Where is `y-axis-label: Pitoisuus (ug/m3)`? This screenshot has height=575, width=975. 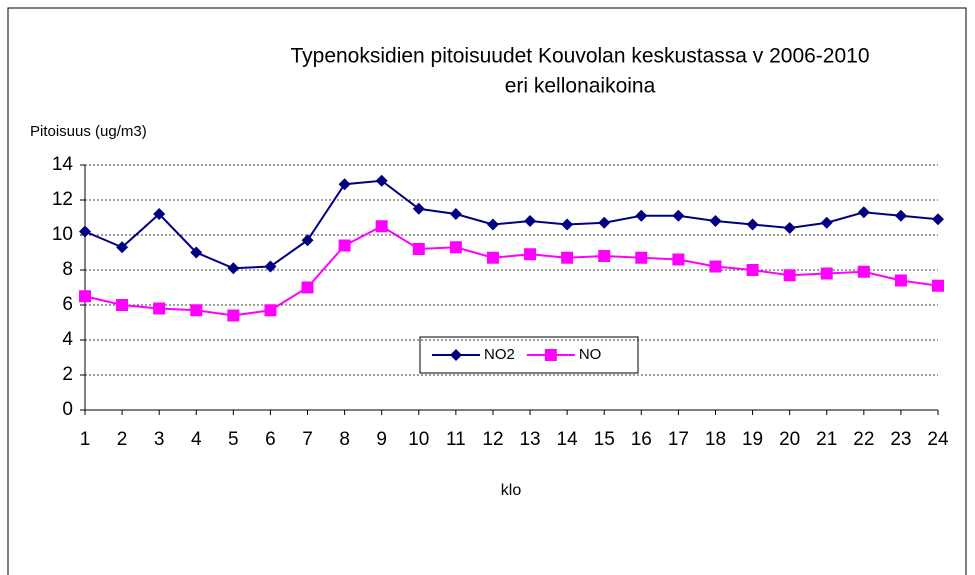
y-axis-label: Pitoisuus (ug/m3) is located at coordinates (88, 131).